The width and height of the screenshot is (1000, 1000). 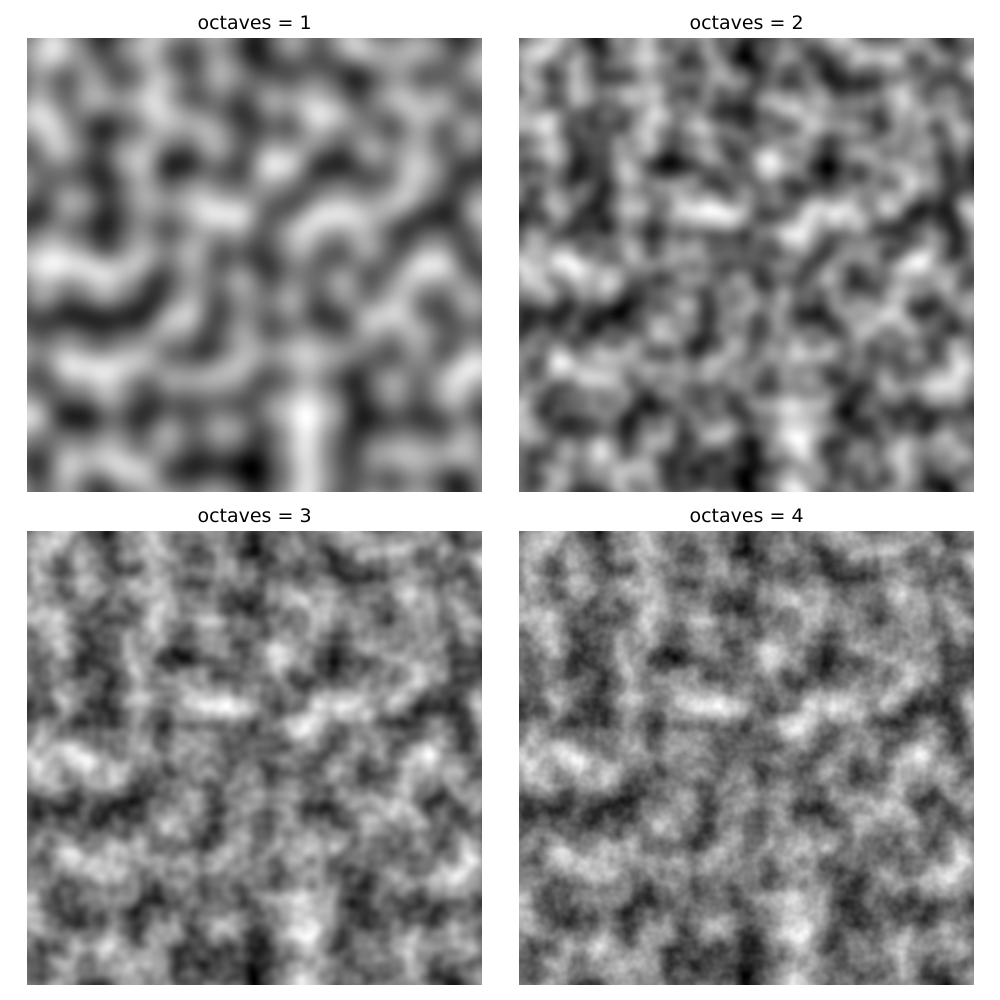 What do you see at coordinates (254, 516) in the screenshot?
I see `panel-title-octaves-3: octaves = 3` at bounding box center [254, 516].